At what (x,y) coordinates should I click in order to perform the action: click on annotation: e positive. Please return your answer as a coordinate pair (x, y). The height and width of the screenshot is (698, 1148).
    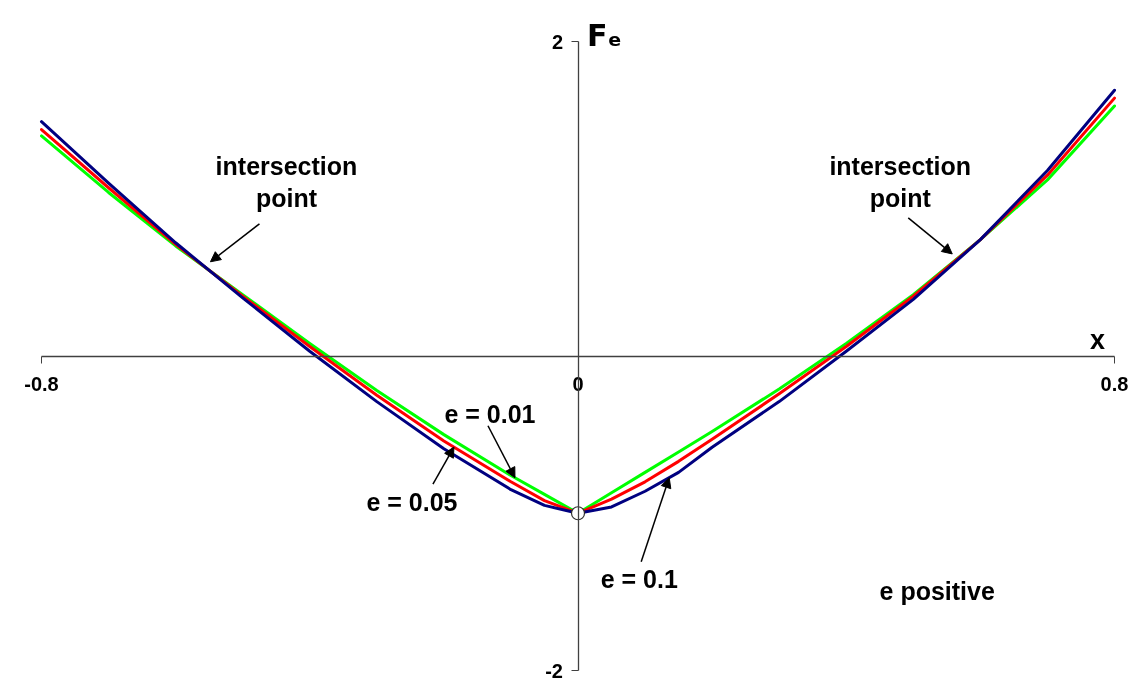
    Looking at the image, I should click on (937, 590).